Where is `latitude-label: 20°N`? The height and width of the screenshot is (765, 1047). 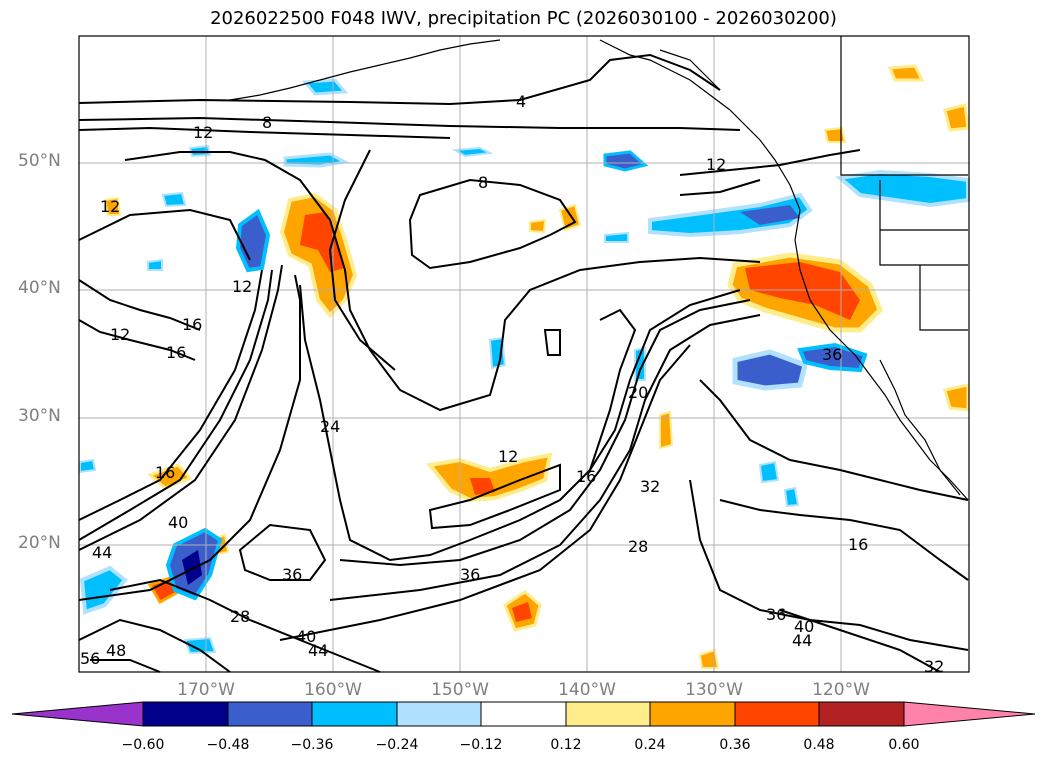
latitude-label: 20°N is located at coordinates (39, 543).